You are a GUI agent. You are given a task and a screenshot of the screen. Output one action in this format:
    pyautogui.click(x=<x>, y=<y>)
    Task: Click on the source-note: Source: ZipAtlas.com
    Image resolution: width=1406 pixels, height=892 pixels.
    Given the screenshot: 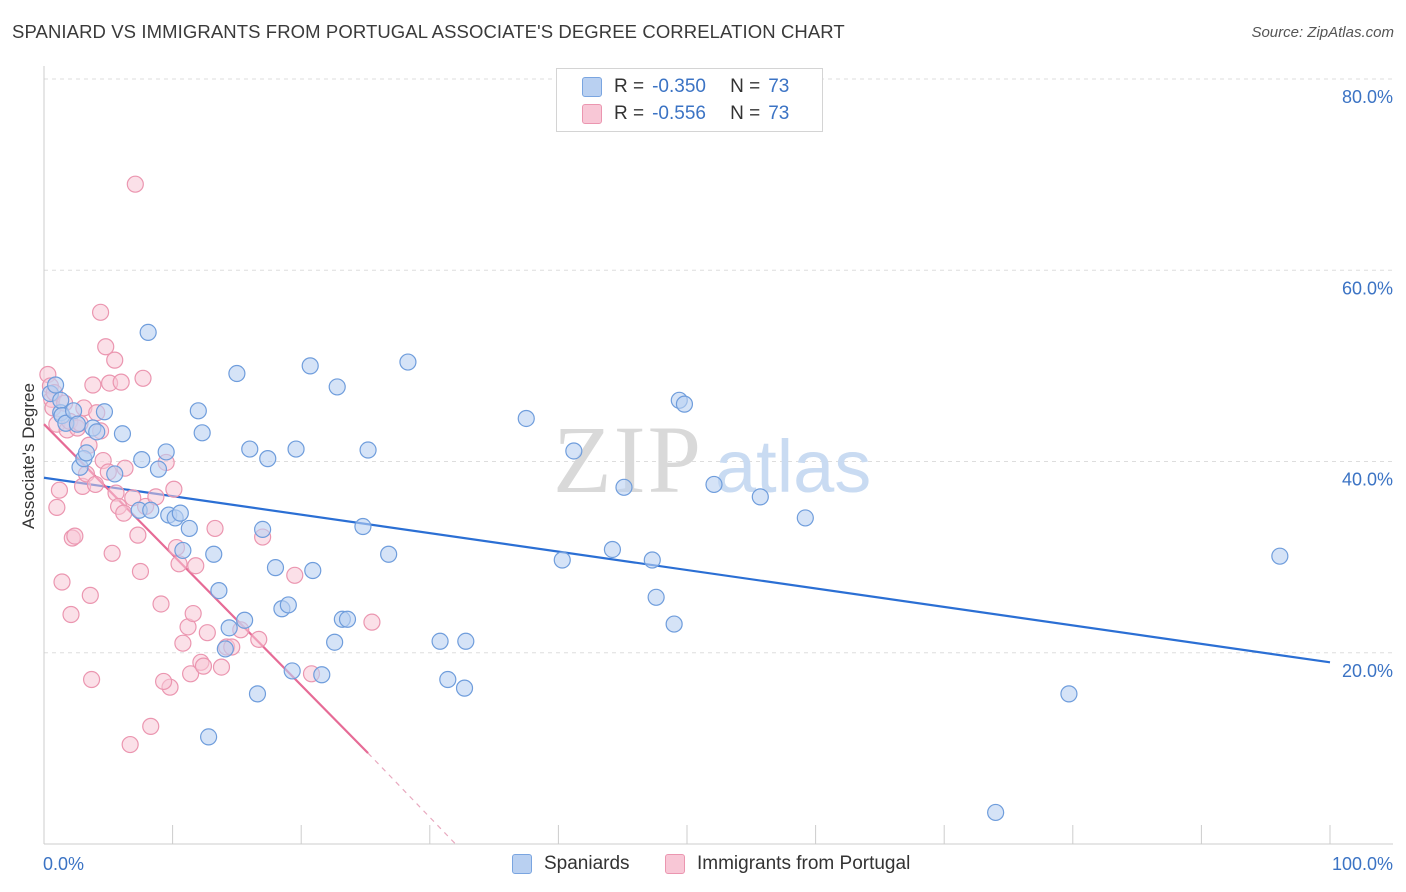 What is the action you would take?
    pyautogui.click(x=1322, y=32)
    